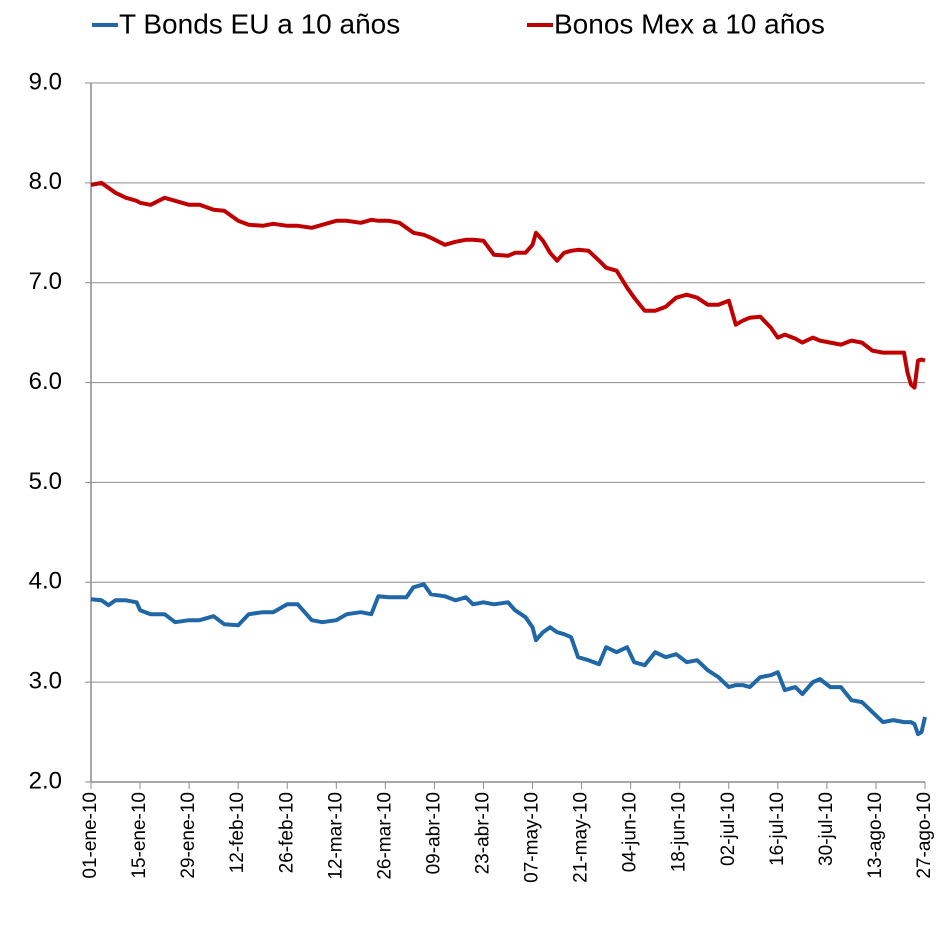  What do you see at coordinates (45, 181) in the screenshot?
I see `y-tick-label: 8.0` at bounding box center [45, 181].